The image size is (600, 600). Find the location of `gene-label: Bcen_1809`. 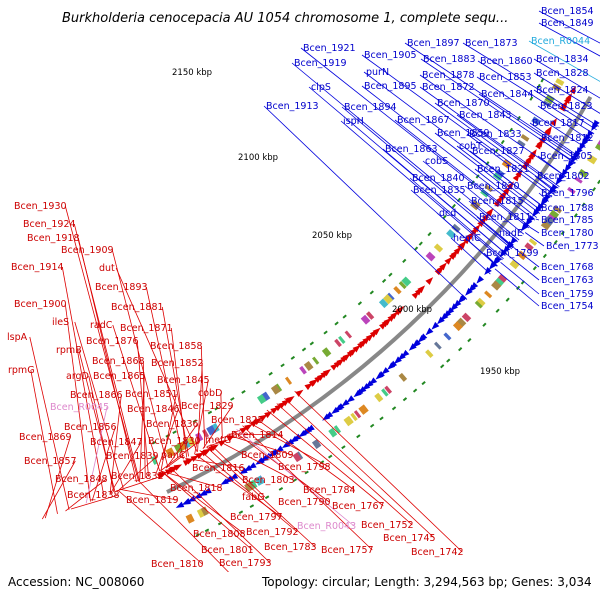

gene-label: Bcen_1809 is located at coordinates (267, 455).